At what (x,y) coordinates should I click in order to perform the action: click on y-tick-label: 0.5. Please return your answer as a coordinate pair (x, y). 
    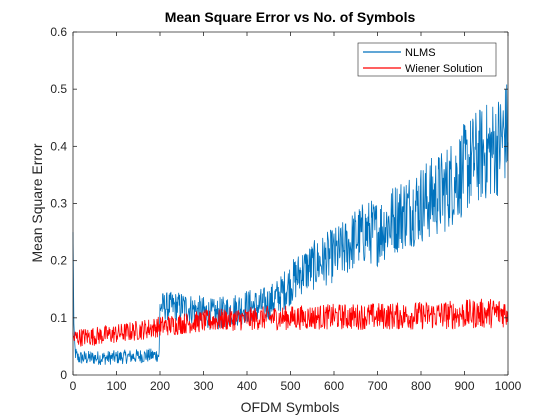
    Looking at the image, I should click on (58, 89).